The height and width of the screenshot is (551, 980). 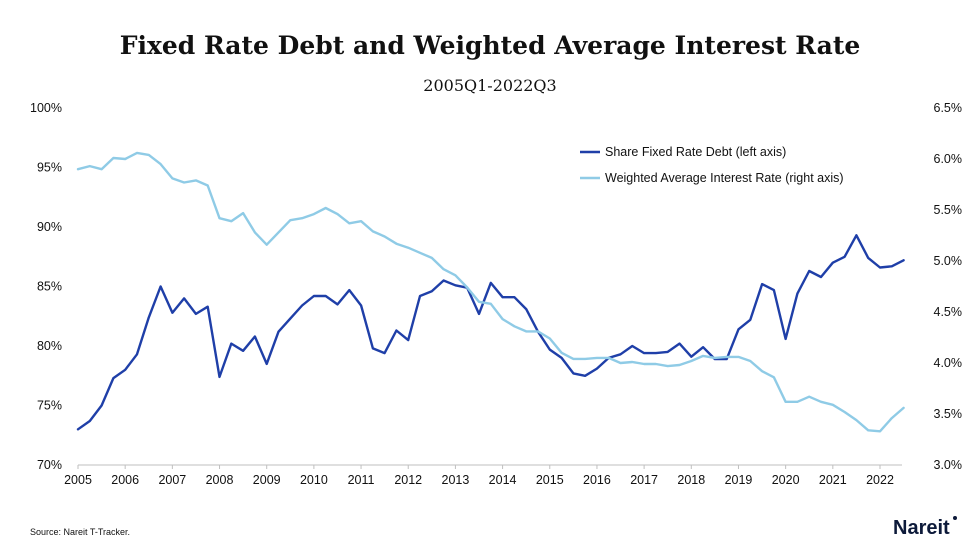 What do you see at coordinates (948, 312) in the screenshot?
I see `right-tick-label: 4.5%` at bounding box center [948, 312].